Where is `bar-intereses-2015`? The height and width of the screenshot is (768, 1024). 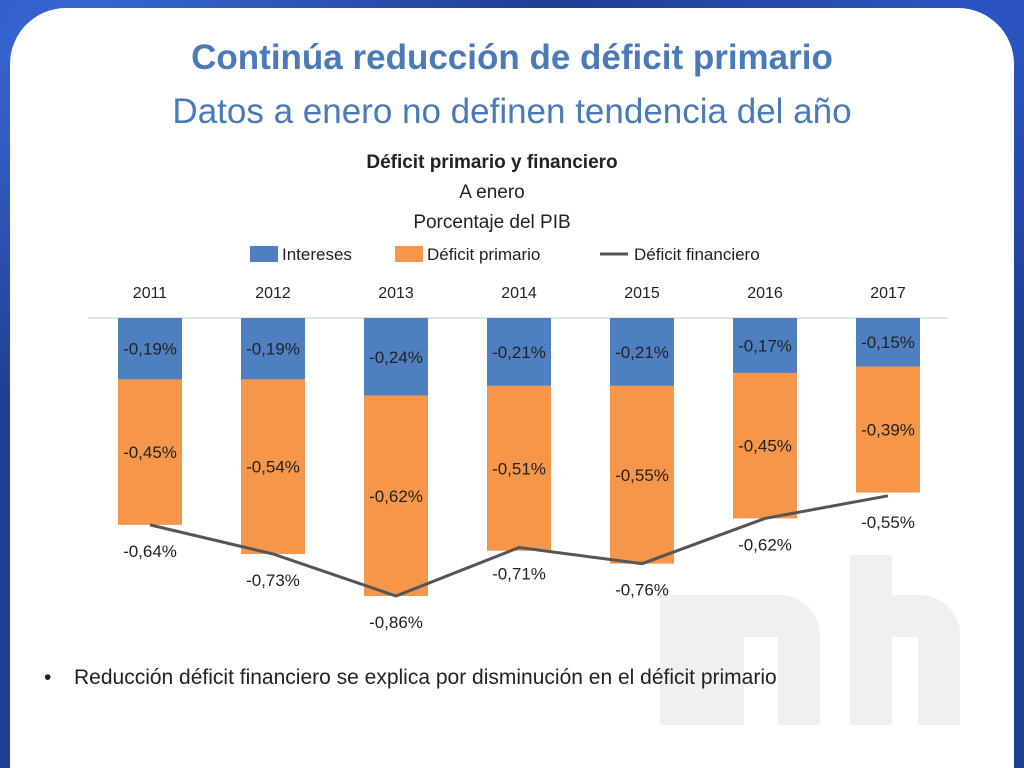 bar-intereses-2015 is located at coordinates (642, 352).